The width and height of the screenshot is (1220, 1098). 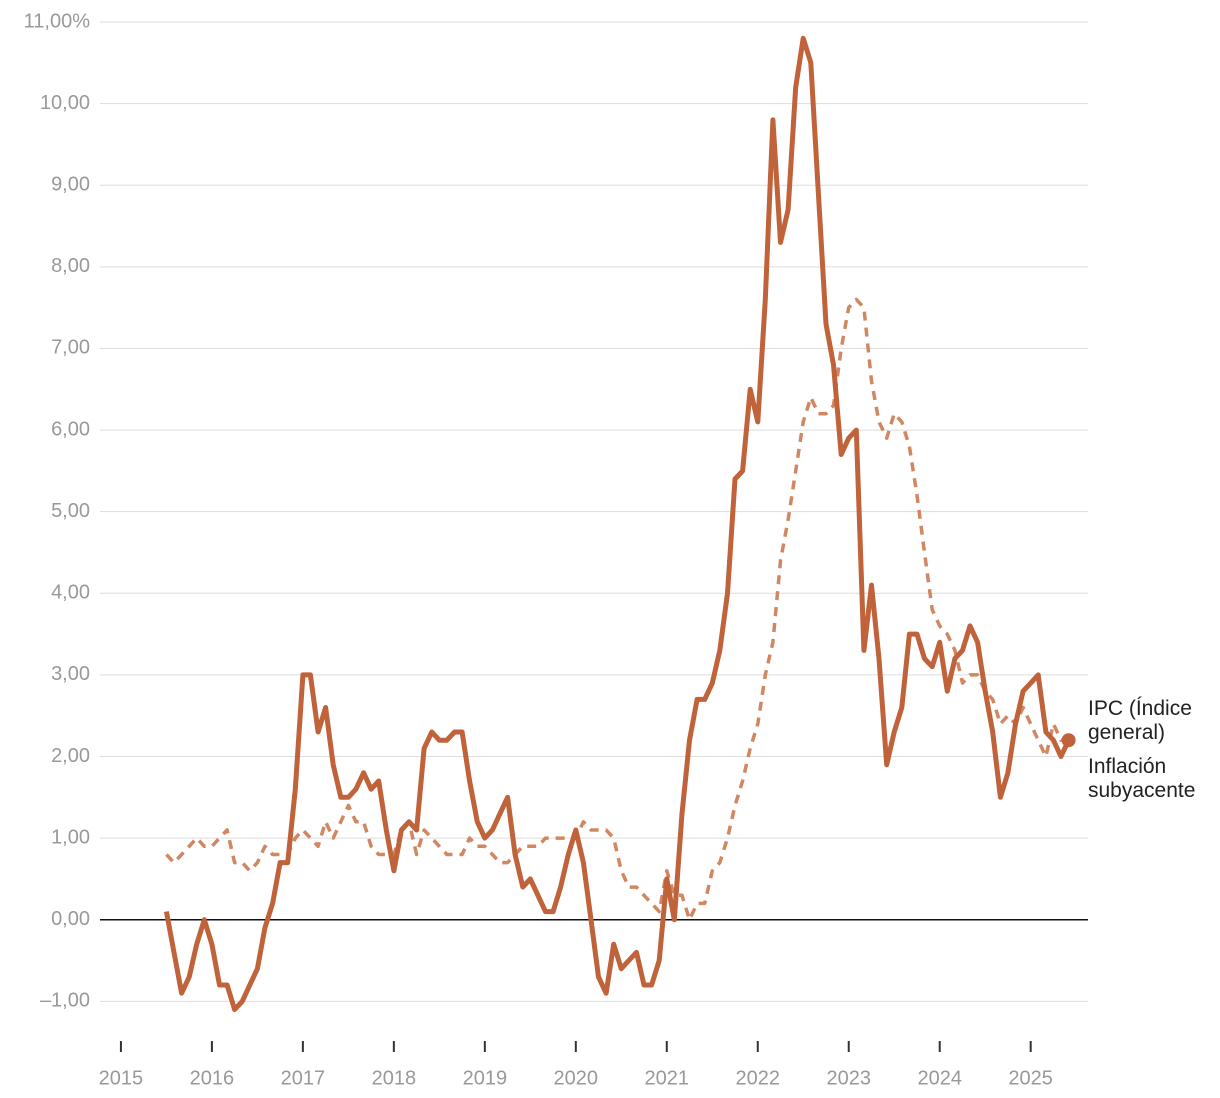 What do you see at coordinates (121, 1078) in the screenshot?
I see `x-tick-label: 2015` at bounding box center [121, 1078].